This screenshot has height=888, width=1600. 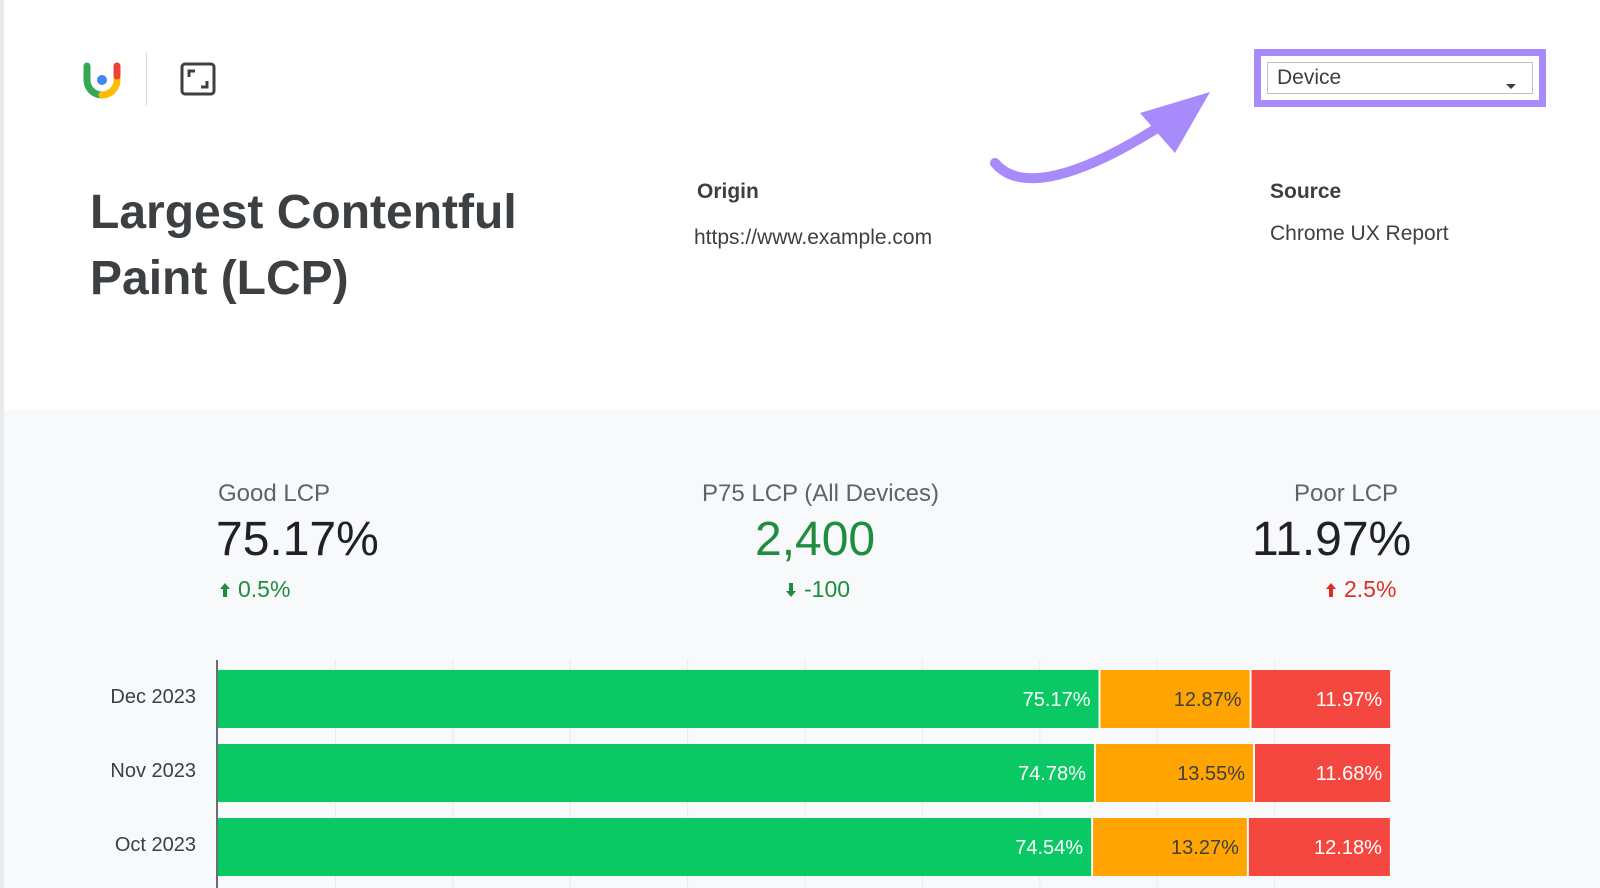 I want to click on good-lcp-delta: 0.5%, so click(x=255, y=589).